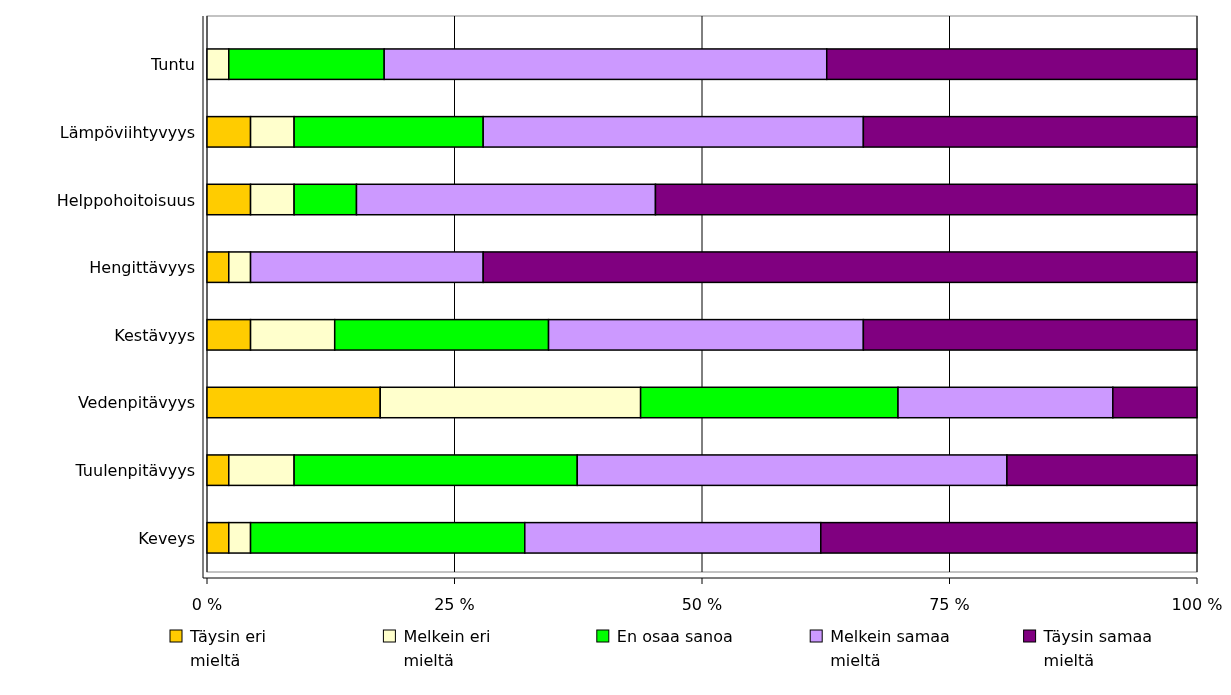 The width and height of the screenshot is (1231, 695). What do you see at coordinates (127, 132) in the screenshot?
I see `y-tick-label: Lämpöviihtyvyys` at bounding box center [127, 132].